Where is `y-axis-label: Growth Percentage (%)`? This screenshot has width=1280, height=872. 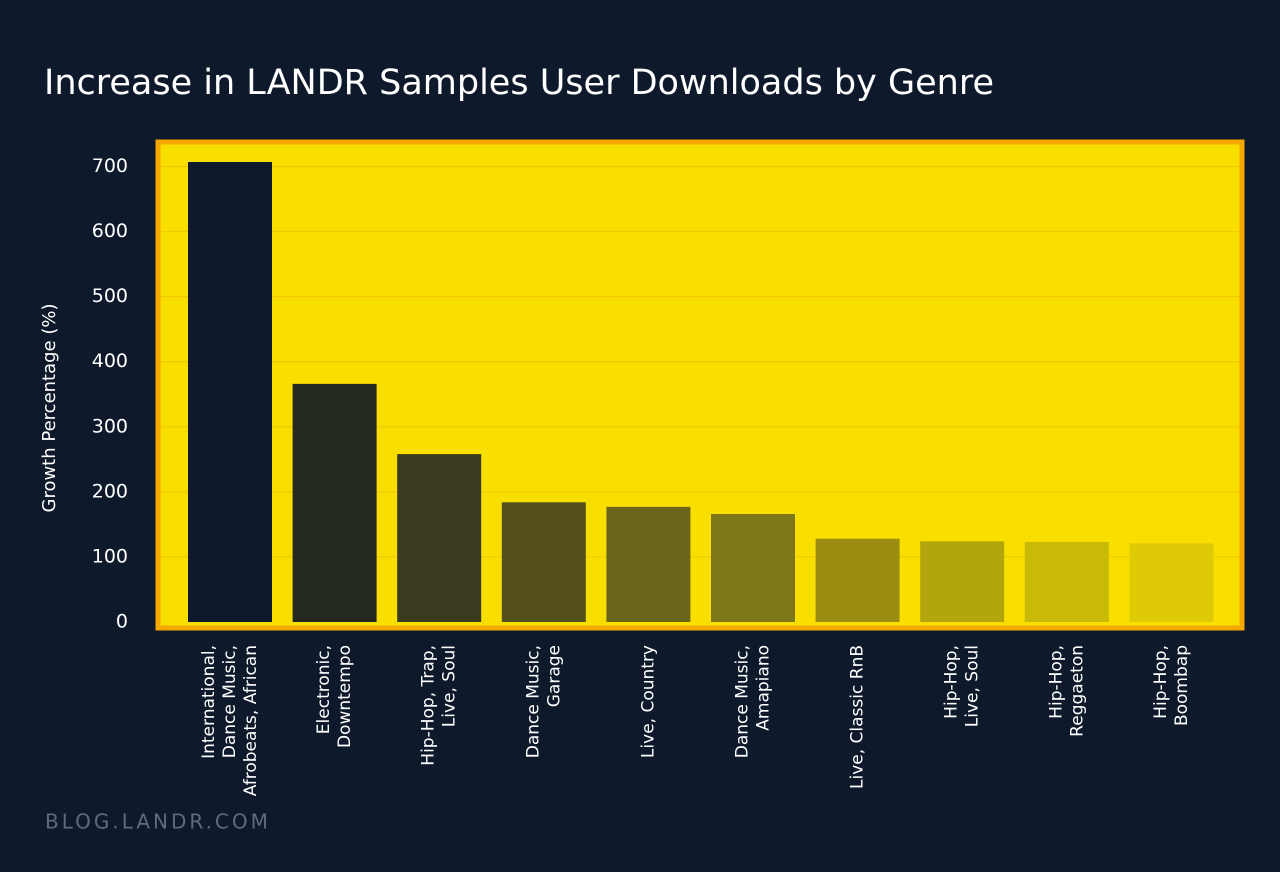 y-axis-label: Growth Percentage (%) is located at coordinates (49, 407).